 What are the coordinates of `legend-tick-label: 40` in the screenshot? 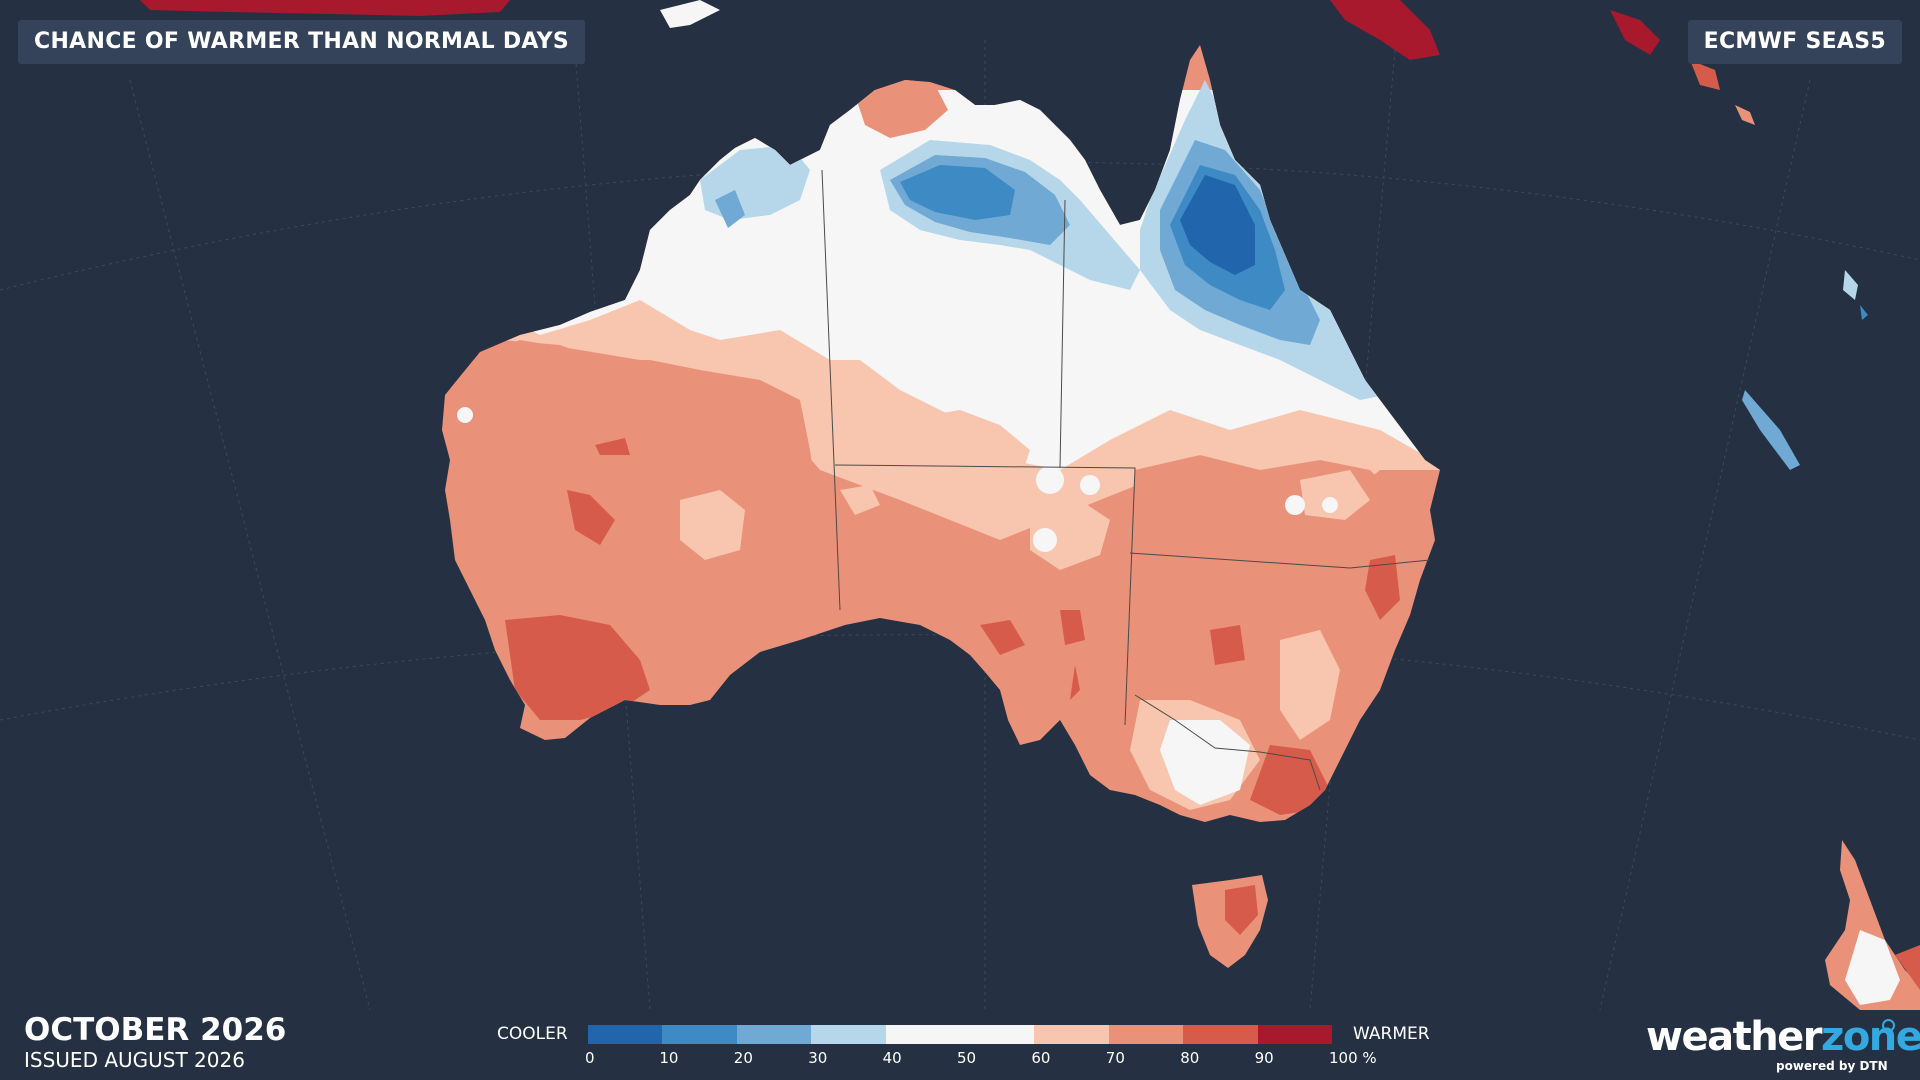 It's located at (892, 1058).